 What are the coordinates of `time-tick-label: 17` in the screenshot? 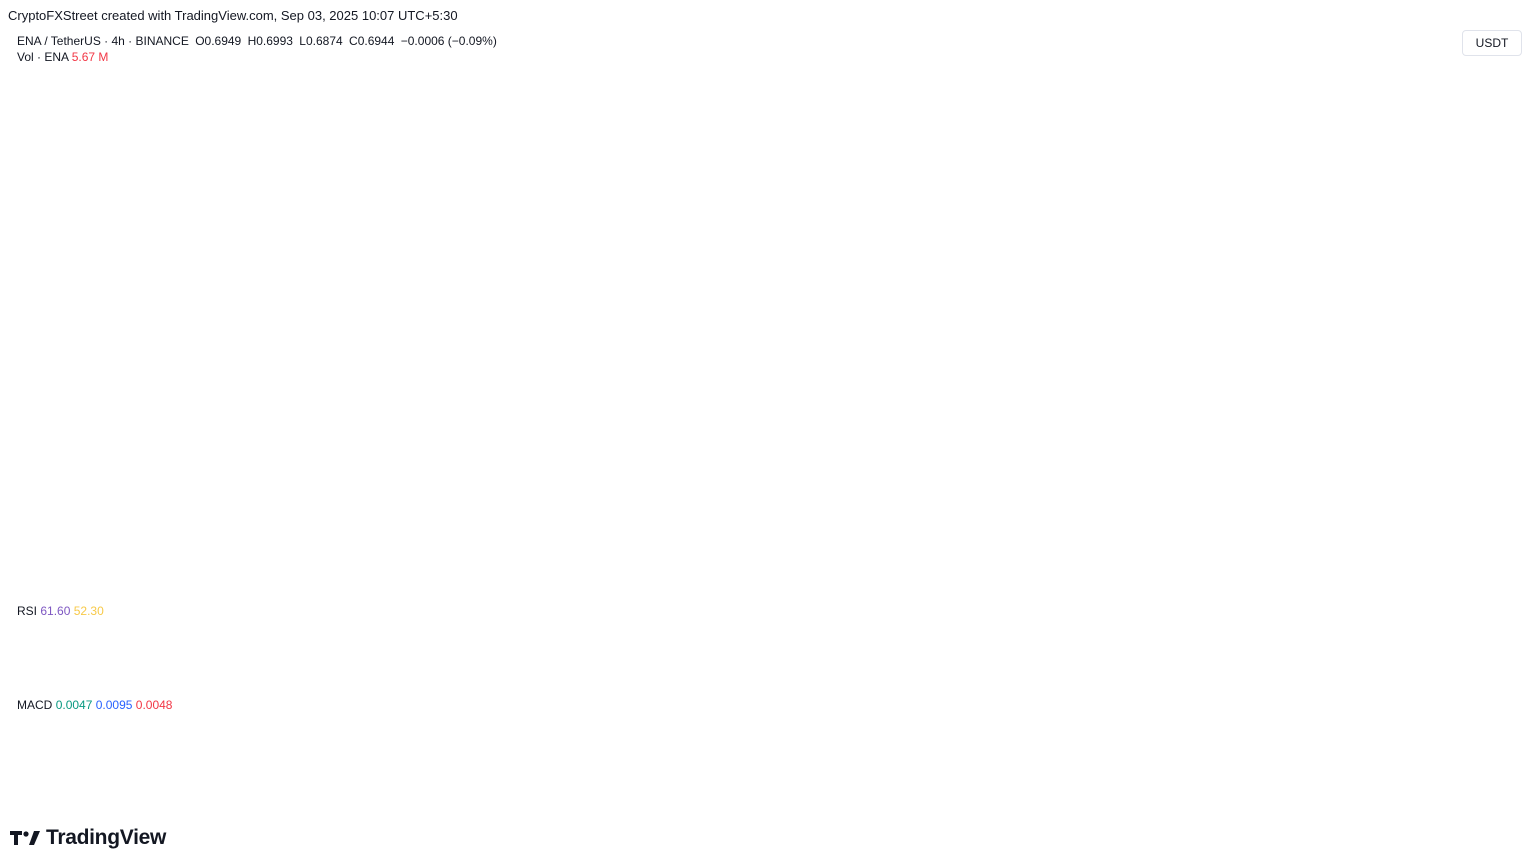 It's located at (636, 797).